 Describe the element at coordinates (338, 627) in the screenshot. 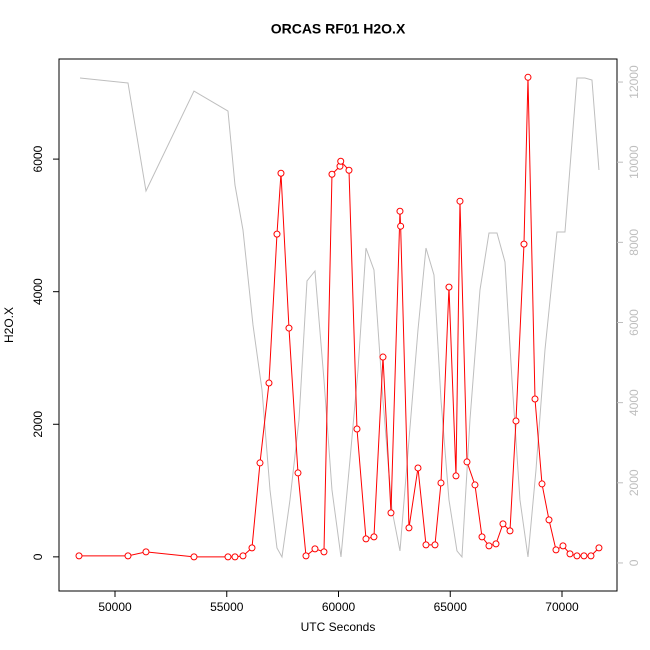

I see `x-axis-label: UTC Seconds` at that location.